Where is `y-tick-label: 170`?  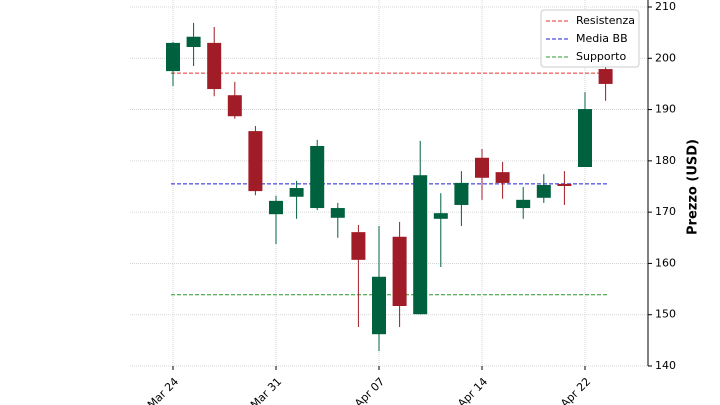
y-tick-label: 170 is located at coordinates (665, 211).